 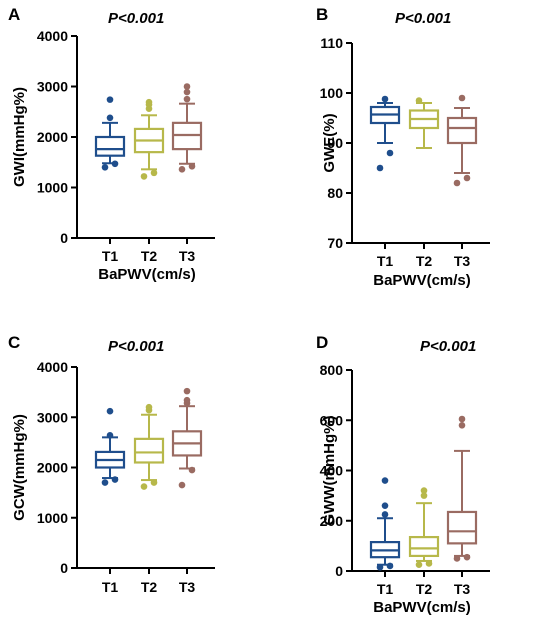 What do you see at coordinates (331, 43) in the screenshot?
I see `y-tick-label: 110` at bounding box center [331, 43].